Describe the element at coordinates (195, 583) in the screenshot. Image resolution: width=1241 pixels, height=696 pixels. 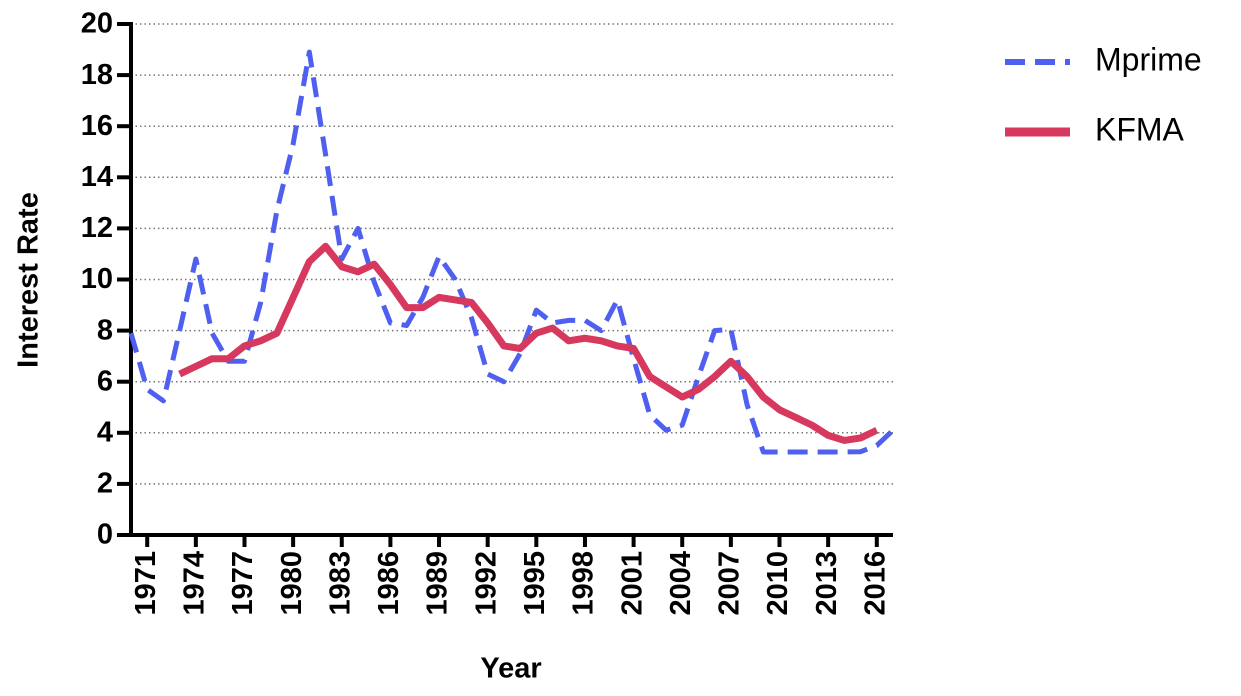
I see `x-tick-label: 1974` at that location.